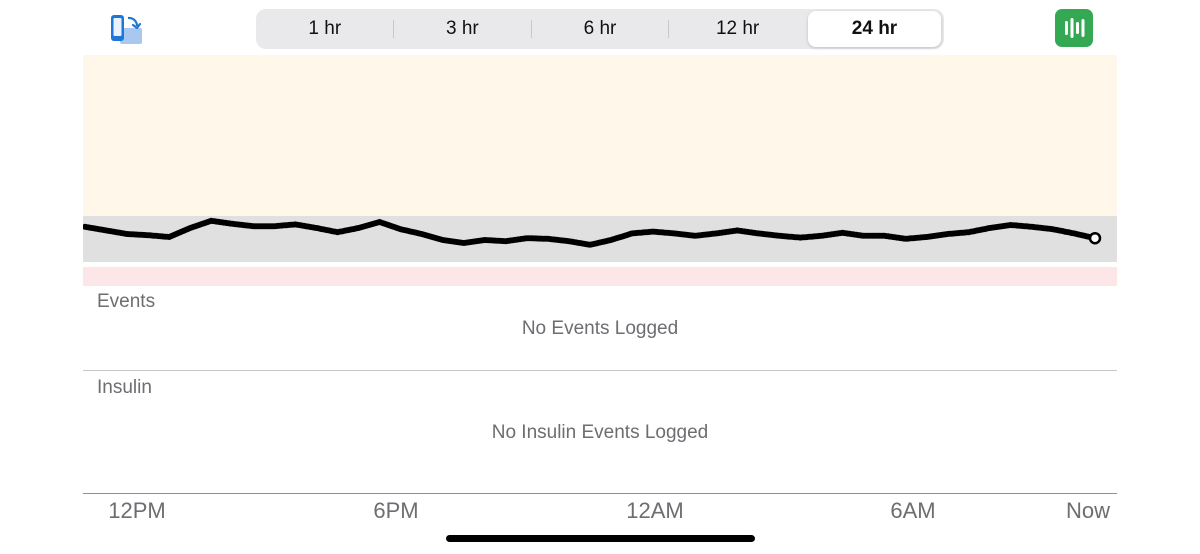 The image size is (1200, 554). I want to click on time-axis-label-12pm: 12PM, so click(137, 510).